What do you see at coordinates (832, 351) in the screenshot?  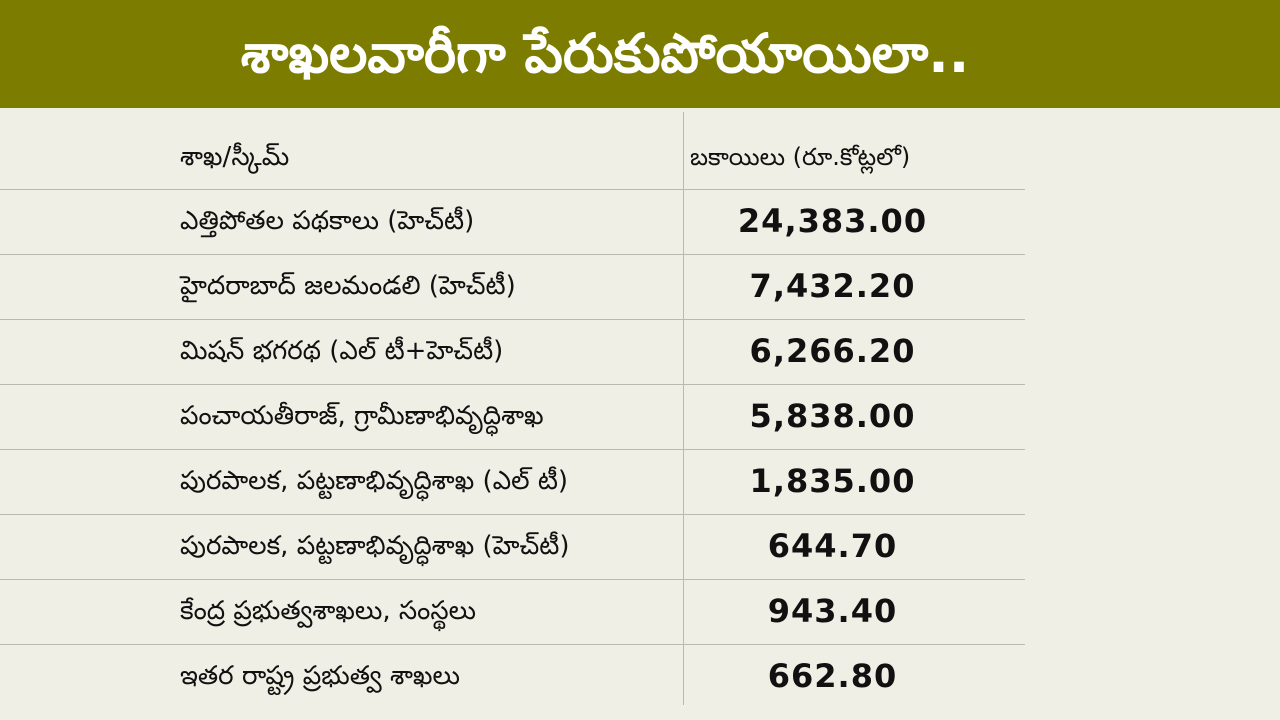 I see `amount-cell: 6,266.20` at bounding box center [832, 351].